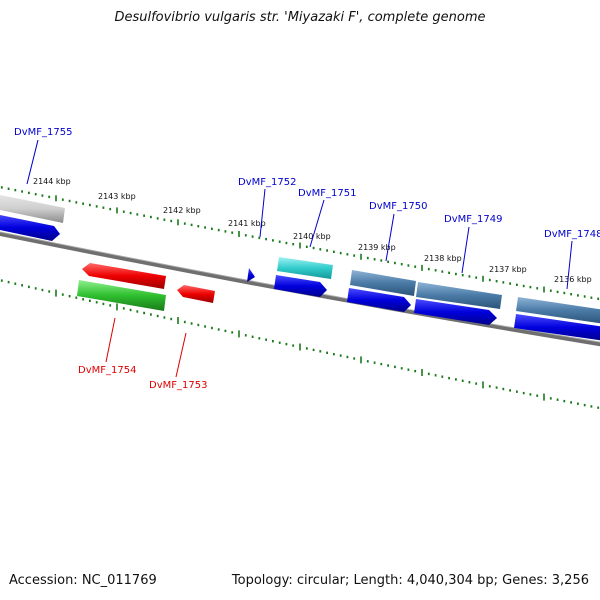 The height and width of the screenshot is (600, 600). Describe the element at coordinates (117, 196) in the screenshot. I see `kbp-label: 2143 kbp` at that location.